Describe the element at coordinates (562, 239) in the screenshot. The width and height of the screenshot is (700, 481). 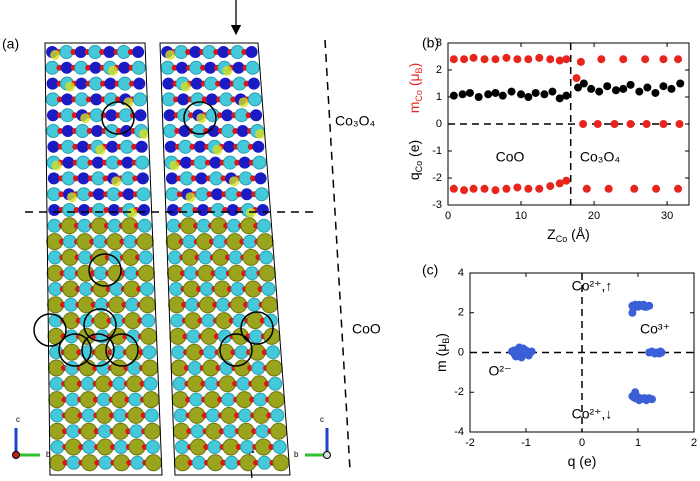
I see `label-part: Co` at that location.